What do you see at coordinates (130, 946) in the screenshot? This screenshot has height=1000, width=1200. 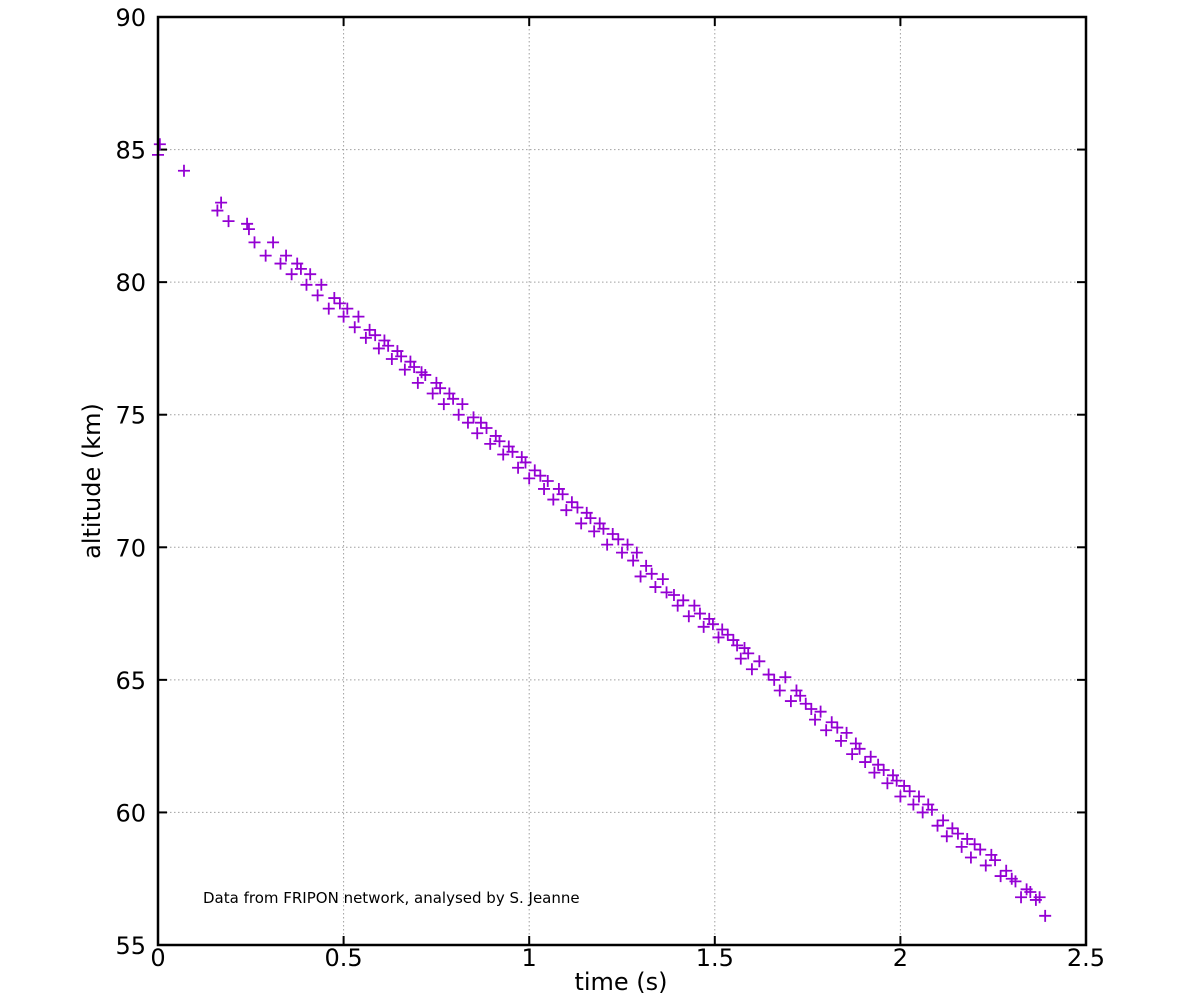 I see `y-tick-label: 55` at bounding box center [130, 946].